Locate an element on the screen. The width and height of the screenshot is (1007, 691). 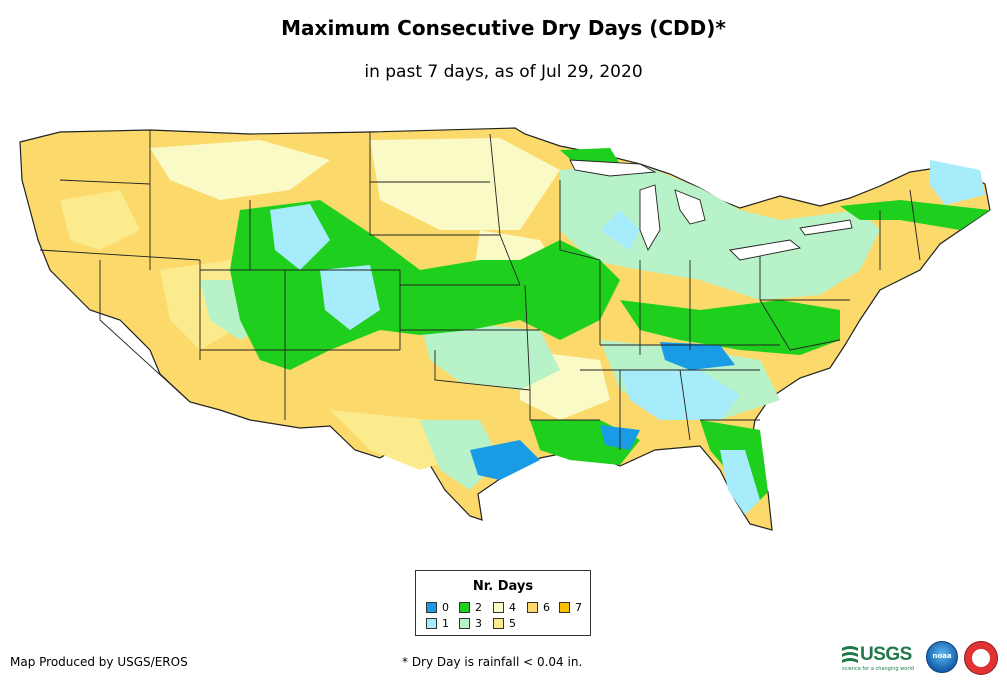
noaa-wordmark: noaa is located at coordinates (942, 656).